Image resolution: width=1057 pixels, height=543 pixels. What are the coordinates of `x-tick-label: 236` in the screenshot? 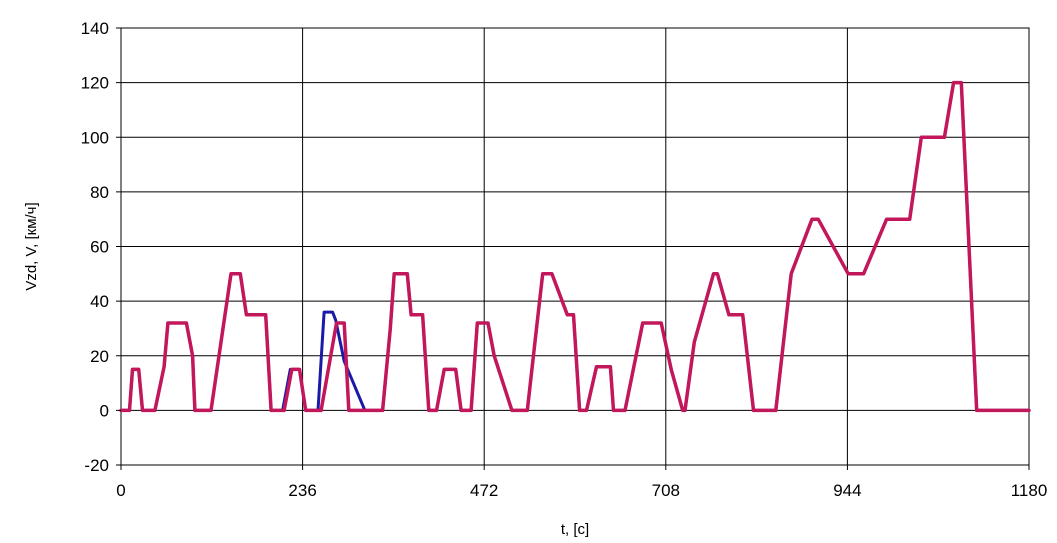 It's located at (302, 490).